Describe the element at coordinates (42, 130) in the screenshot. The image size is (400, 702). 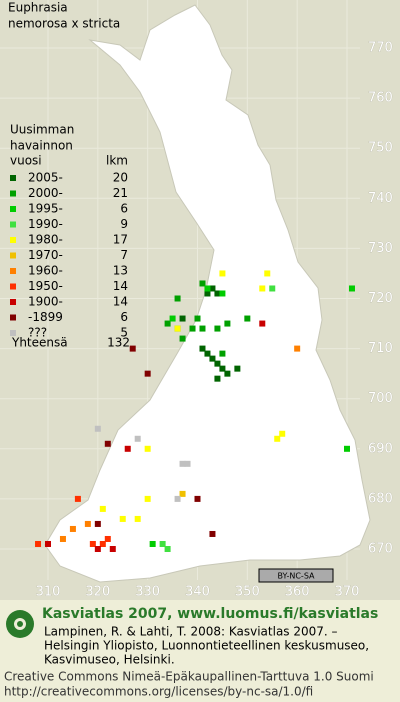
I see `legend-heading: Uusimman` at that location.